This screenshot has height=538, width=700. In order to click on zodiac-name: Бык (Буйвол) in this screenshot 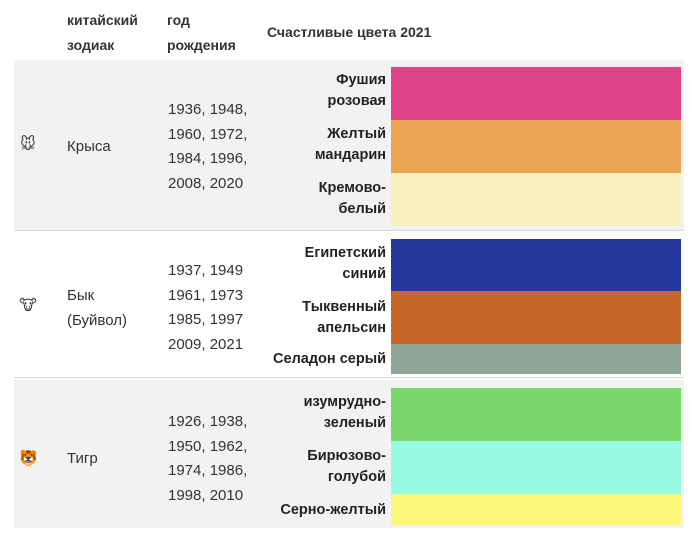, I will do `click(97, 308)`.